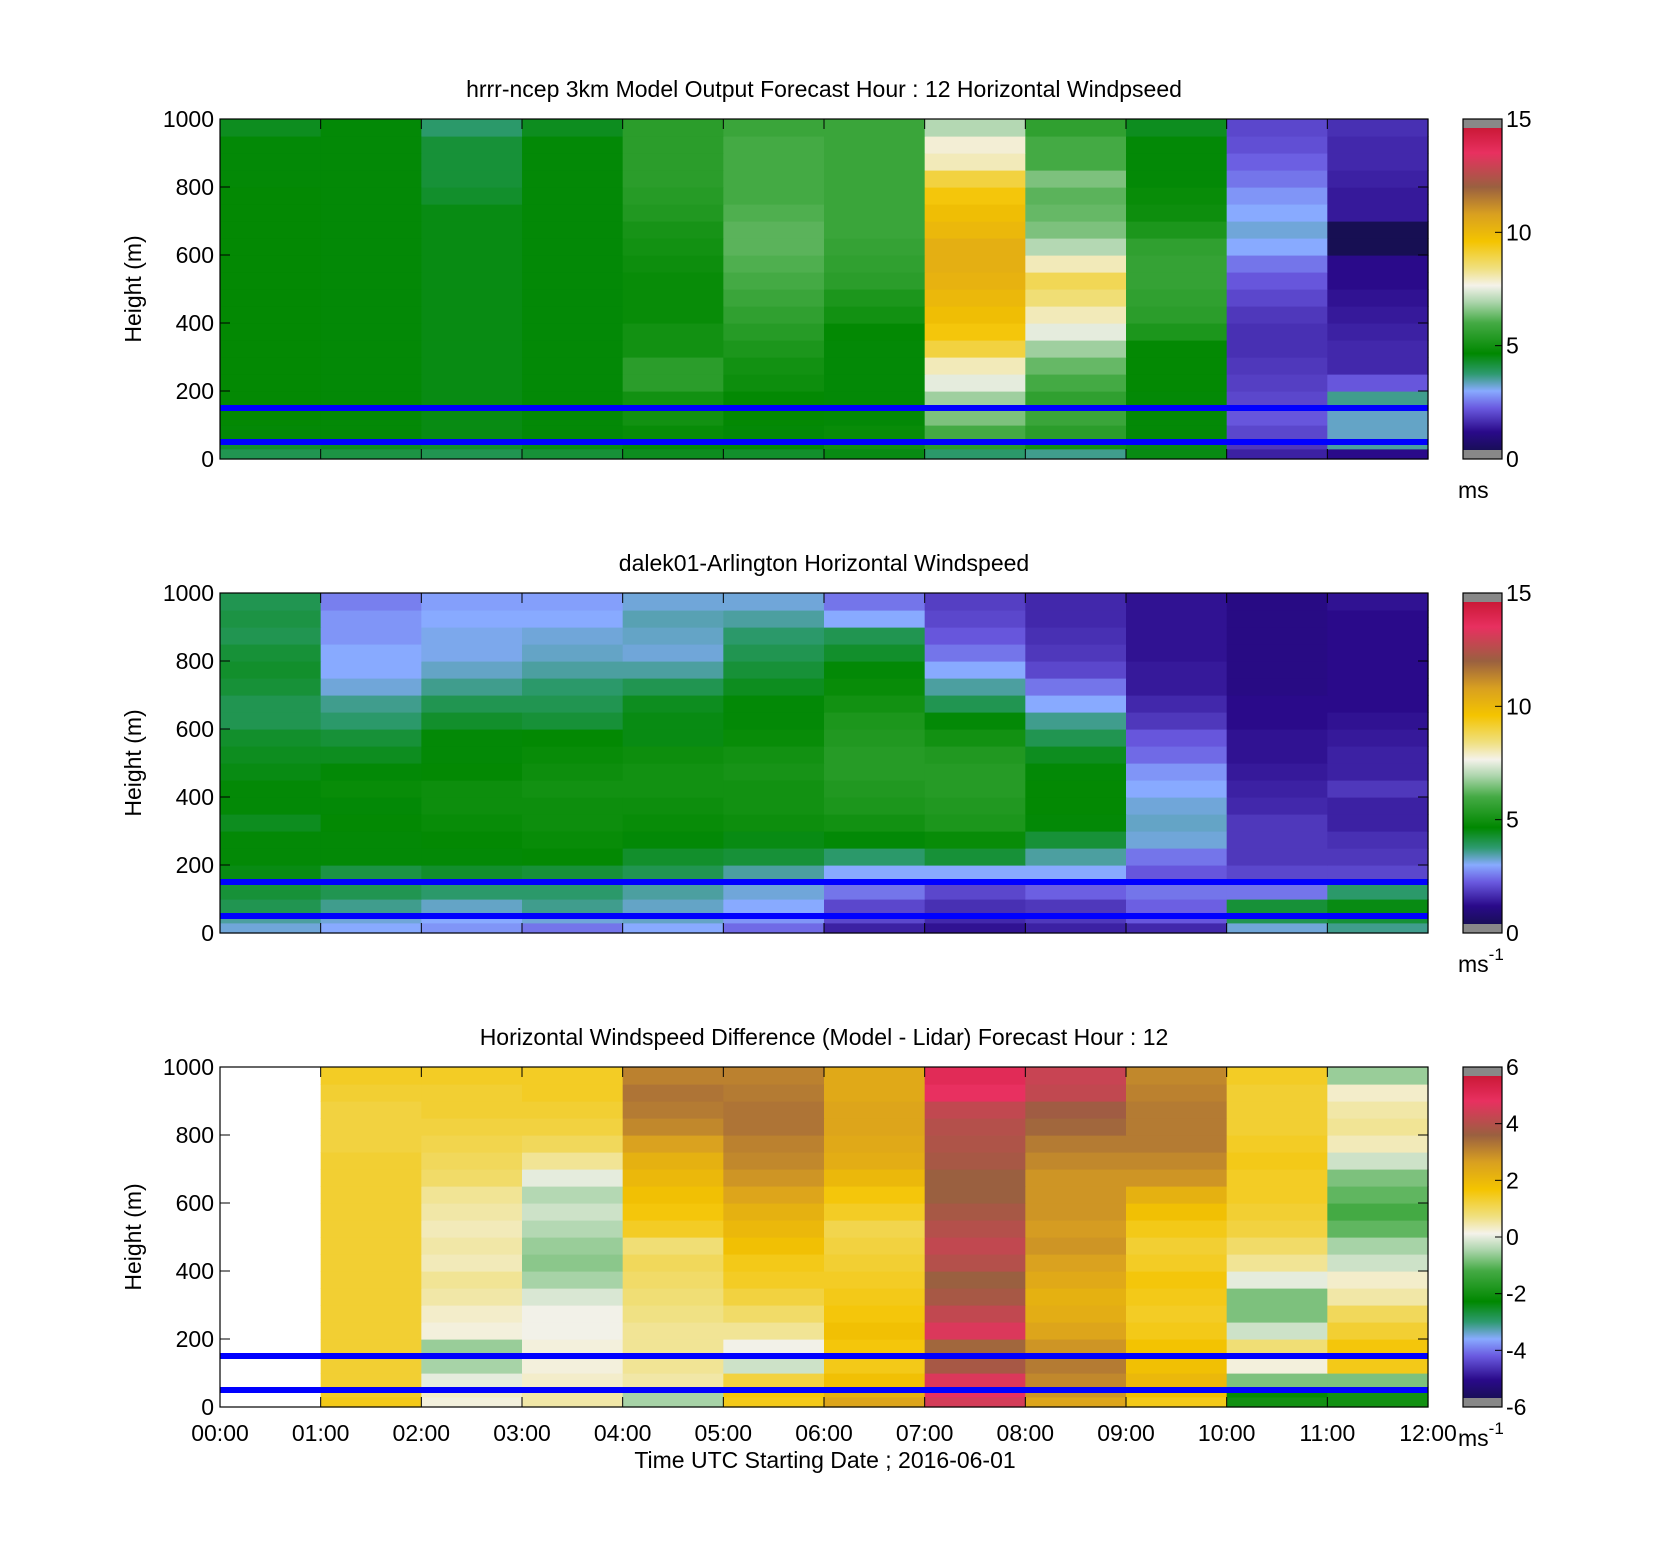 This screenshot has width=1680, height=1561. What do you see at coordinates (1481, 1435) in the screenshot?
I see `colorbar-unit: ms-1` at bounding box center [1481, 1435].